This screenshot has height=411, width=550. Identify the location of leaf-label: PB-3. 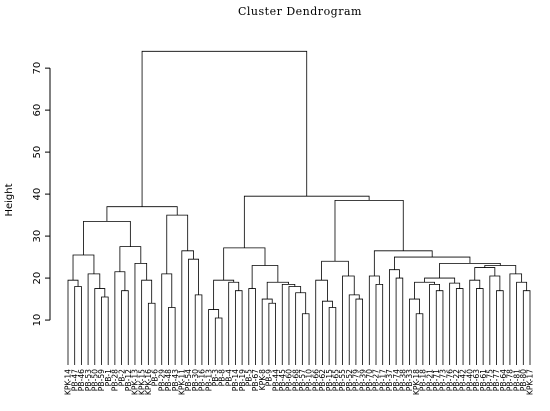
(215, 378).